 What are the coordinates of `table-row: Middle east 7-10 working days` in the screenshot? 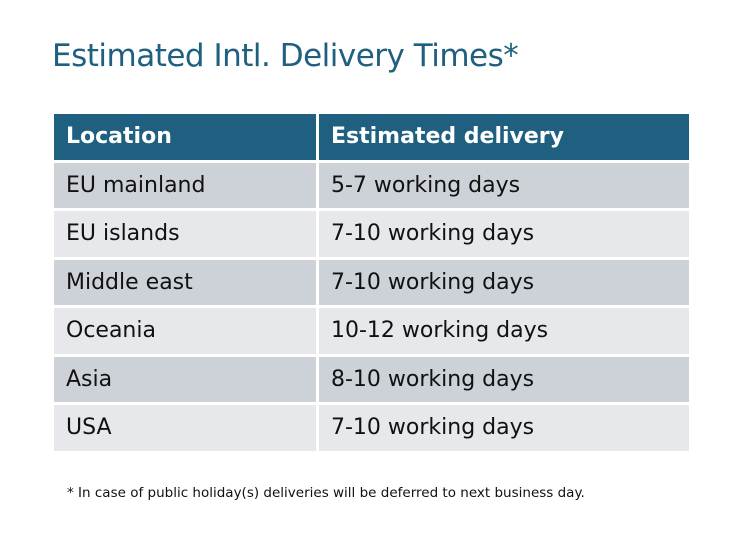 It's located at (371, 282).